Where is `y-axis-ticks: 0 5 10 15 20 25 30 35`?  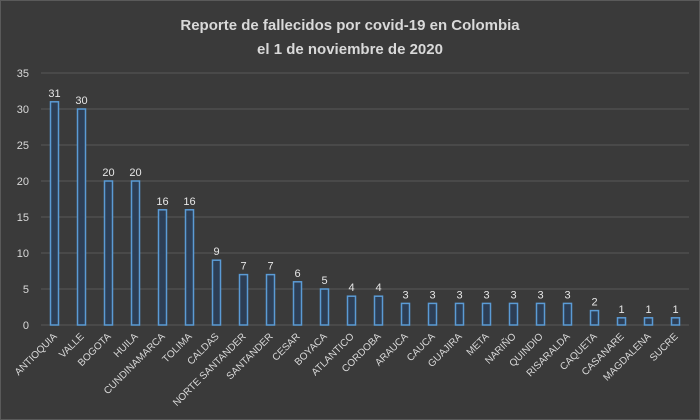
y-axis-ticks: 0 5 10 15 20 25 30 35 is located at coordinates (23, 200).